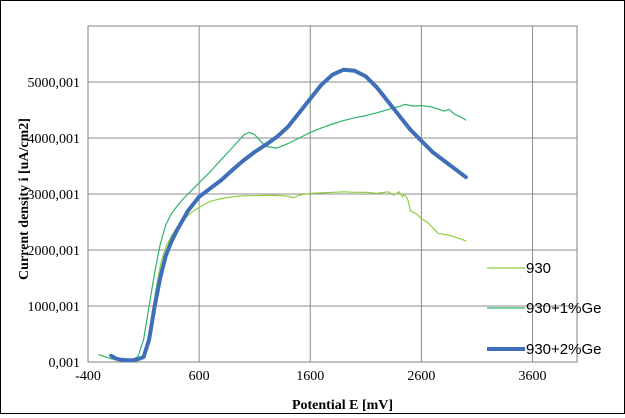 Image resolution: width=625 pixels, height=418 pixels. I want to click on x-axis-title: Potential E [mV], so click(342, 405).